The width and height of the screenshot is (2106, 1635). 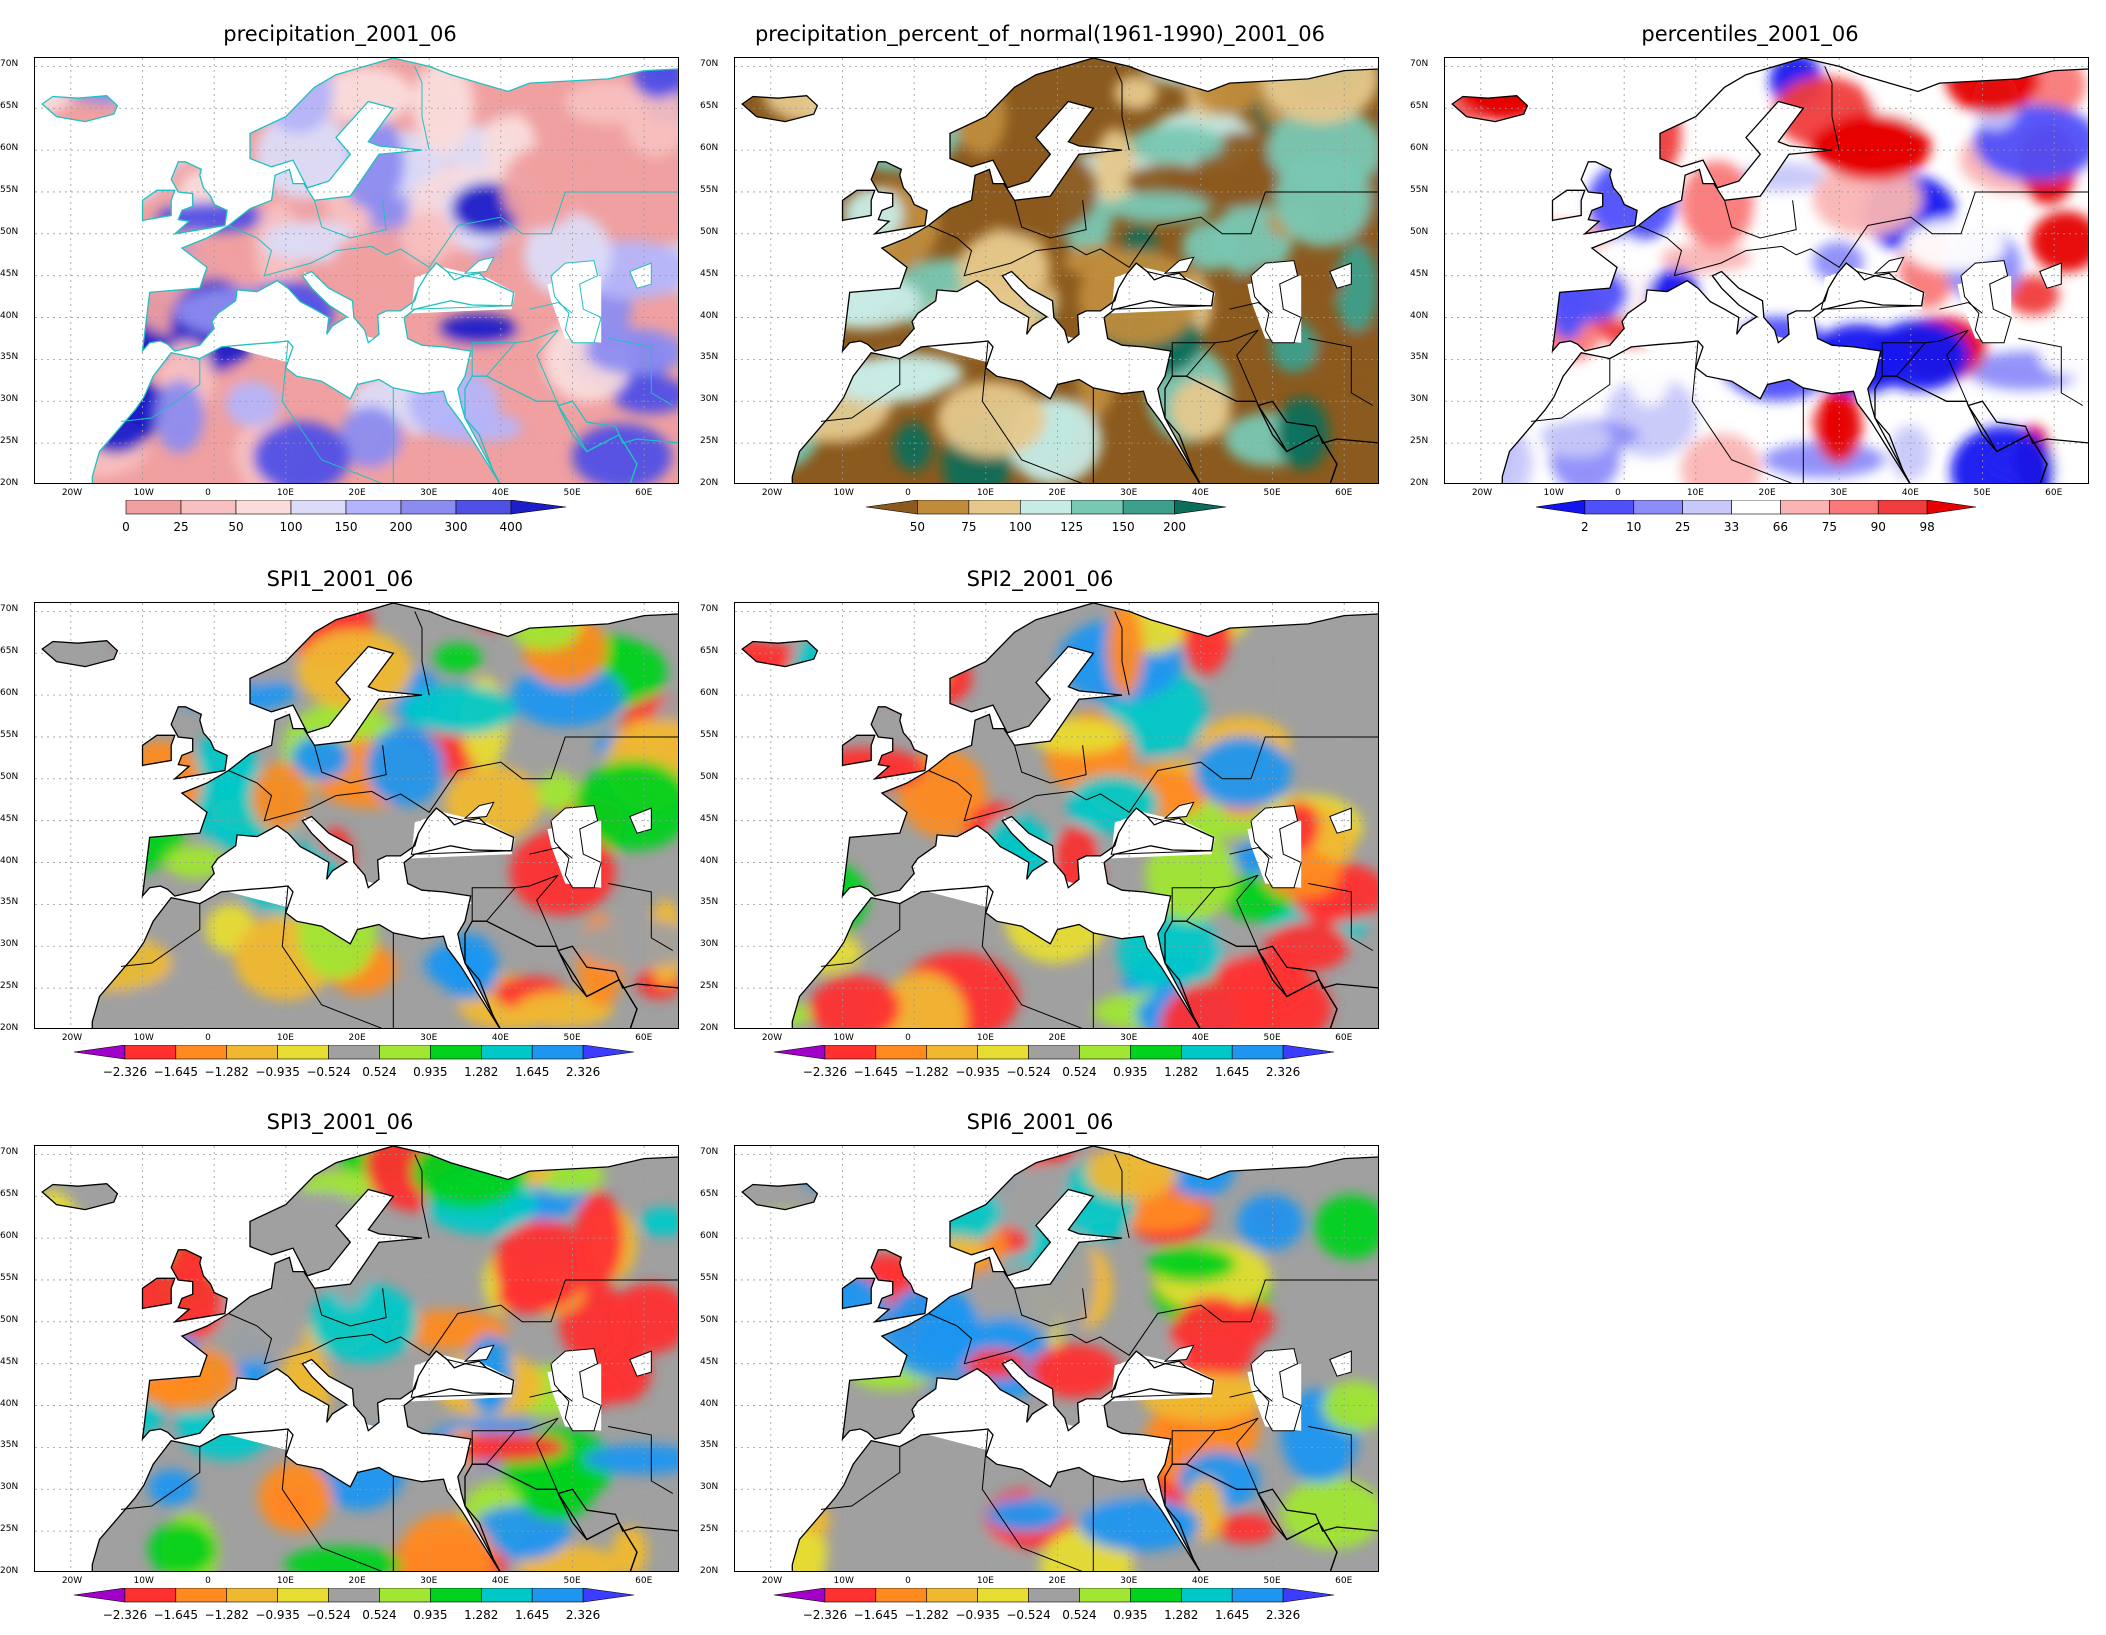 What do you see at coordinates (500, 1581) in the screenshot?
I see `lon-tick-label: 40E` at bounding box center [500, 1581].